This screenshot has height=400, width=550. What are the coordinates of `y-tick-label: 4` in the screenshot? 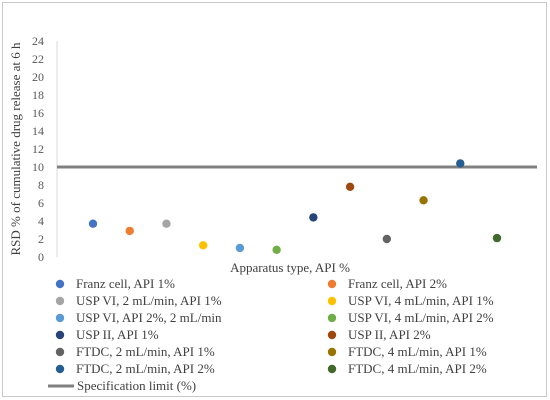 It's located at (41, 221).